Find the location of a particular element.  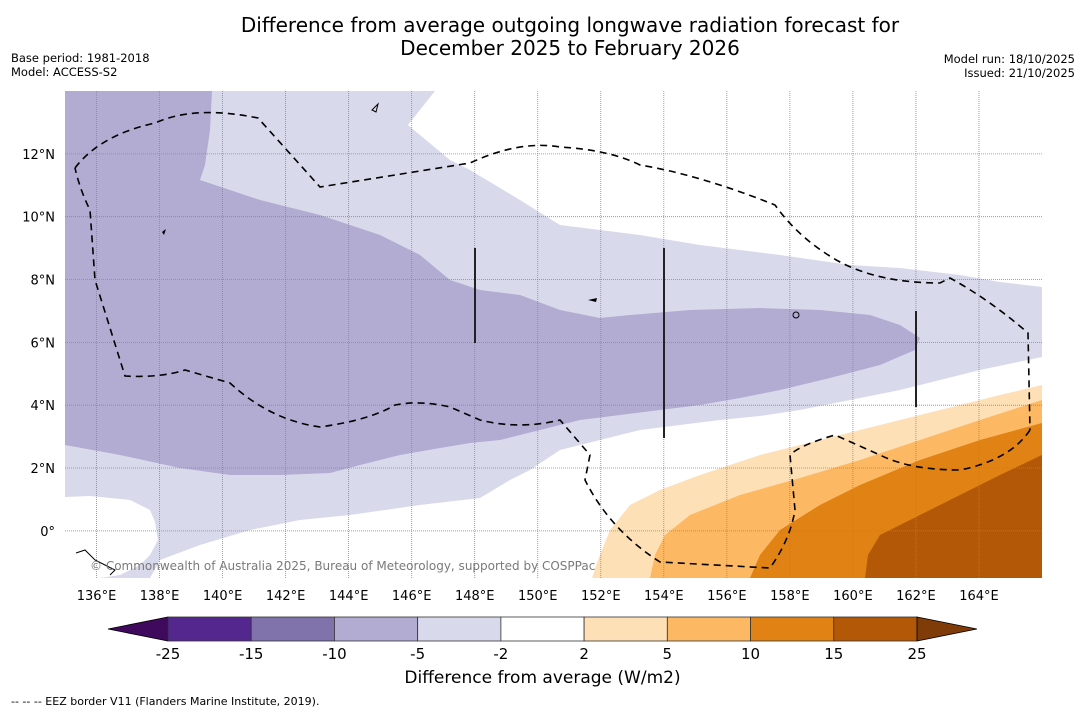

island-chuuk is located at coordinates (592, 300).